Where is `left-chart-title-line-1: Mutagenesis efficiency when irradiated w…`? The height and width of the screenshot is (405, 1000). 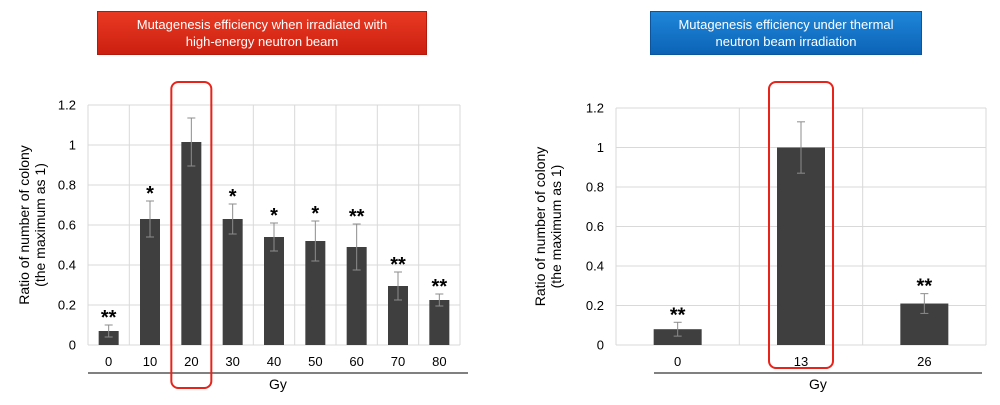
left-chart-title-line-1: Mutagenesis efficiency when irradiated w… is located at coordinates (262, 24).